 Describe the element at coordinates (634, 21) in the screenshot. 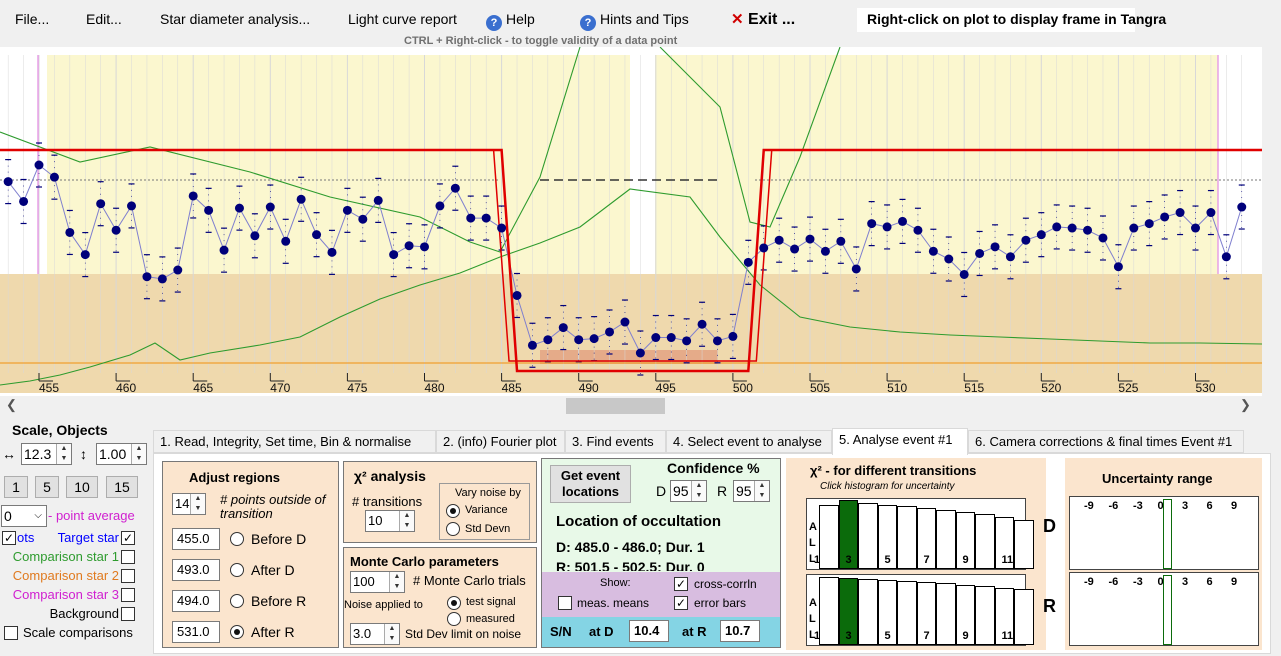

I see `menu-hints: ? Hints and Tips` at that location.